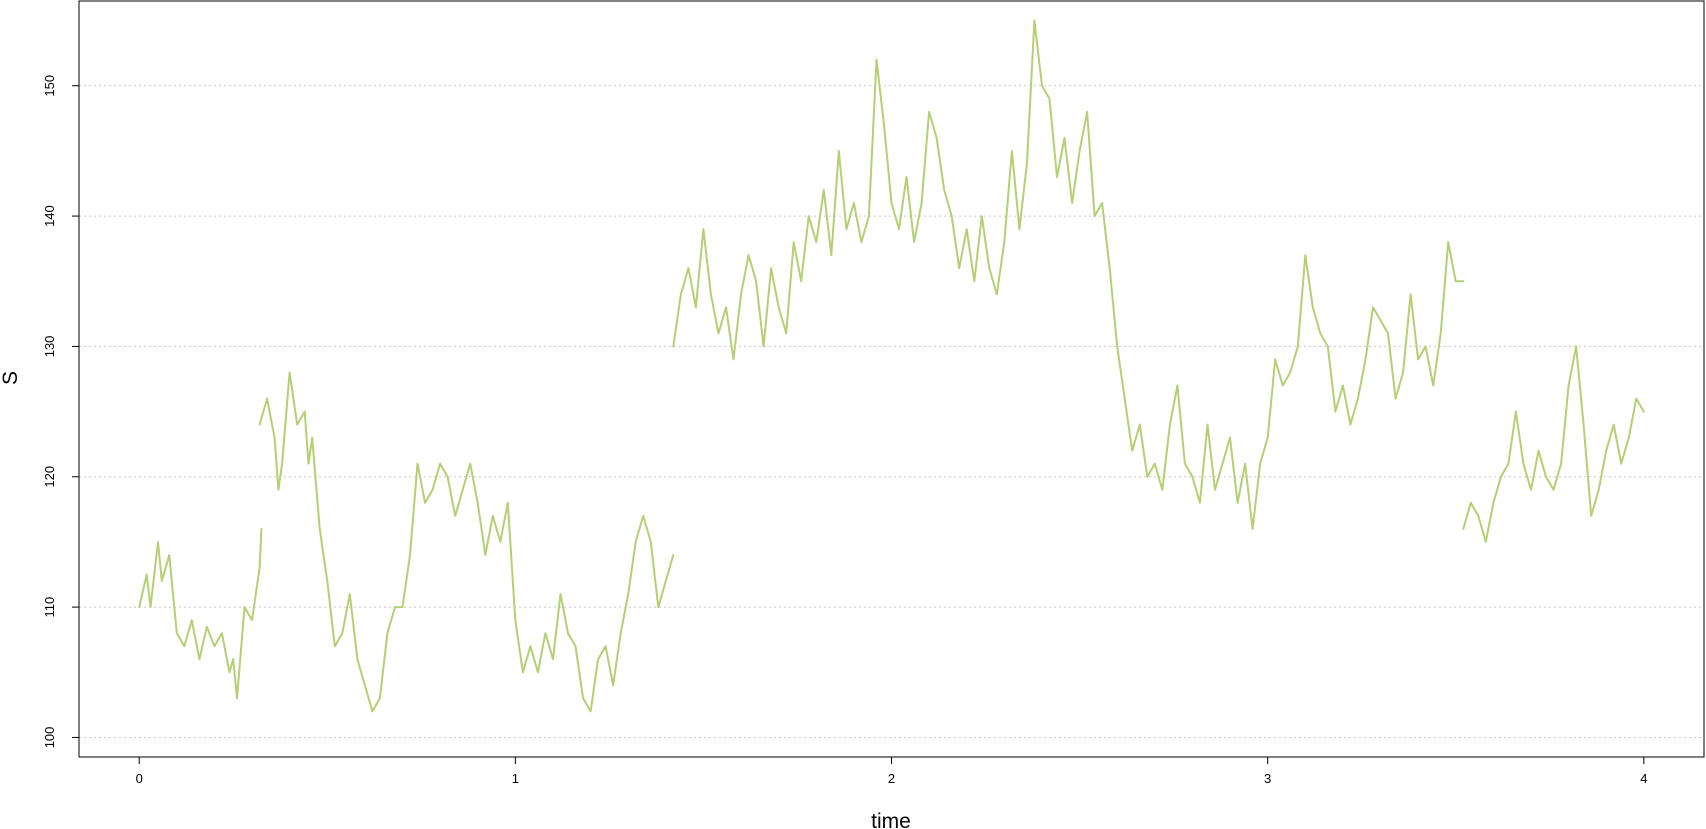 Image resolution: width=1706 pixels, height=829 pixels. Describe the element at coordinates (49, 477) in the screenshot. I see `y-tick-label: 120` at that location.